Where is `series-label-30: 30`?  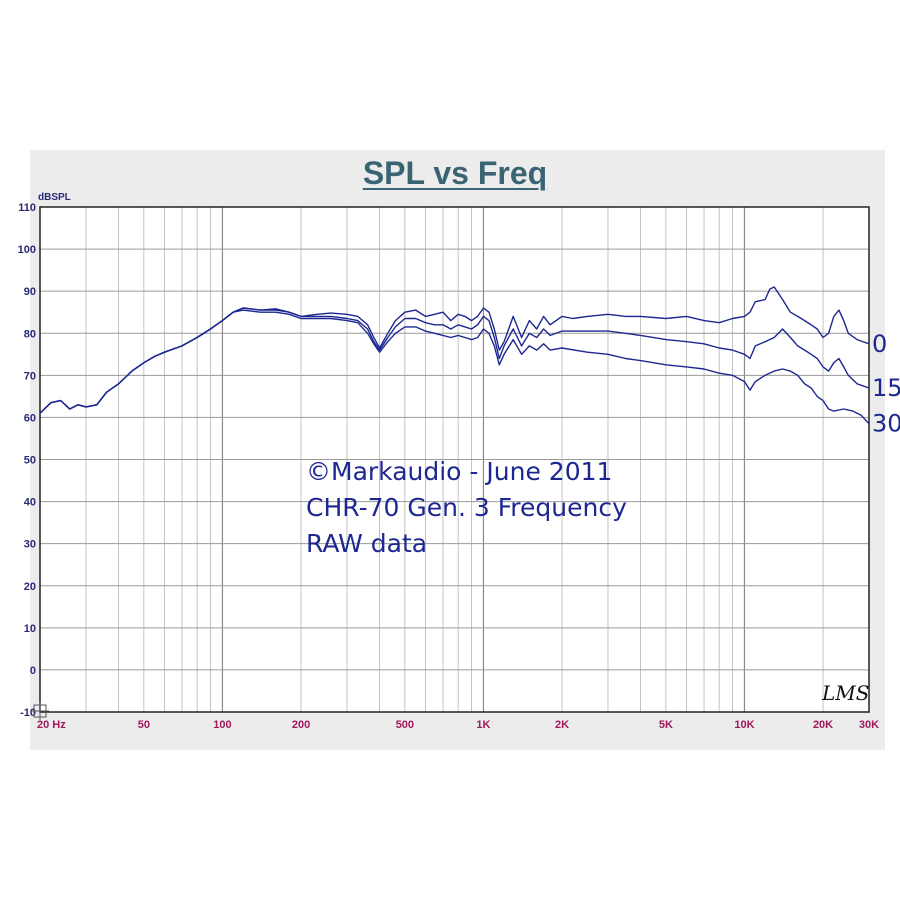 series-label-30: 30 is located at coordinates (886, 424).